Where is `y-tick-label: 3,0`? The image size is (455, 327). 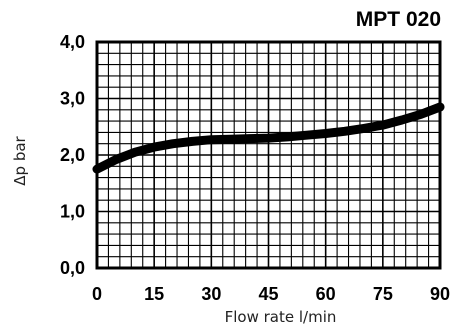 y-tick-label: 3,0 is located at coordinates (72, 99).